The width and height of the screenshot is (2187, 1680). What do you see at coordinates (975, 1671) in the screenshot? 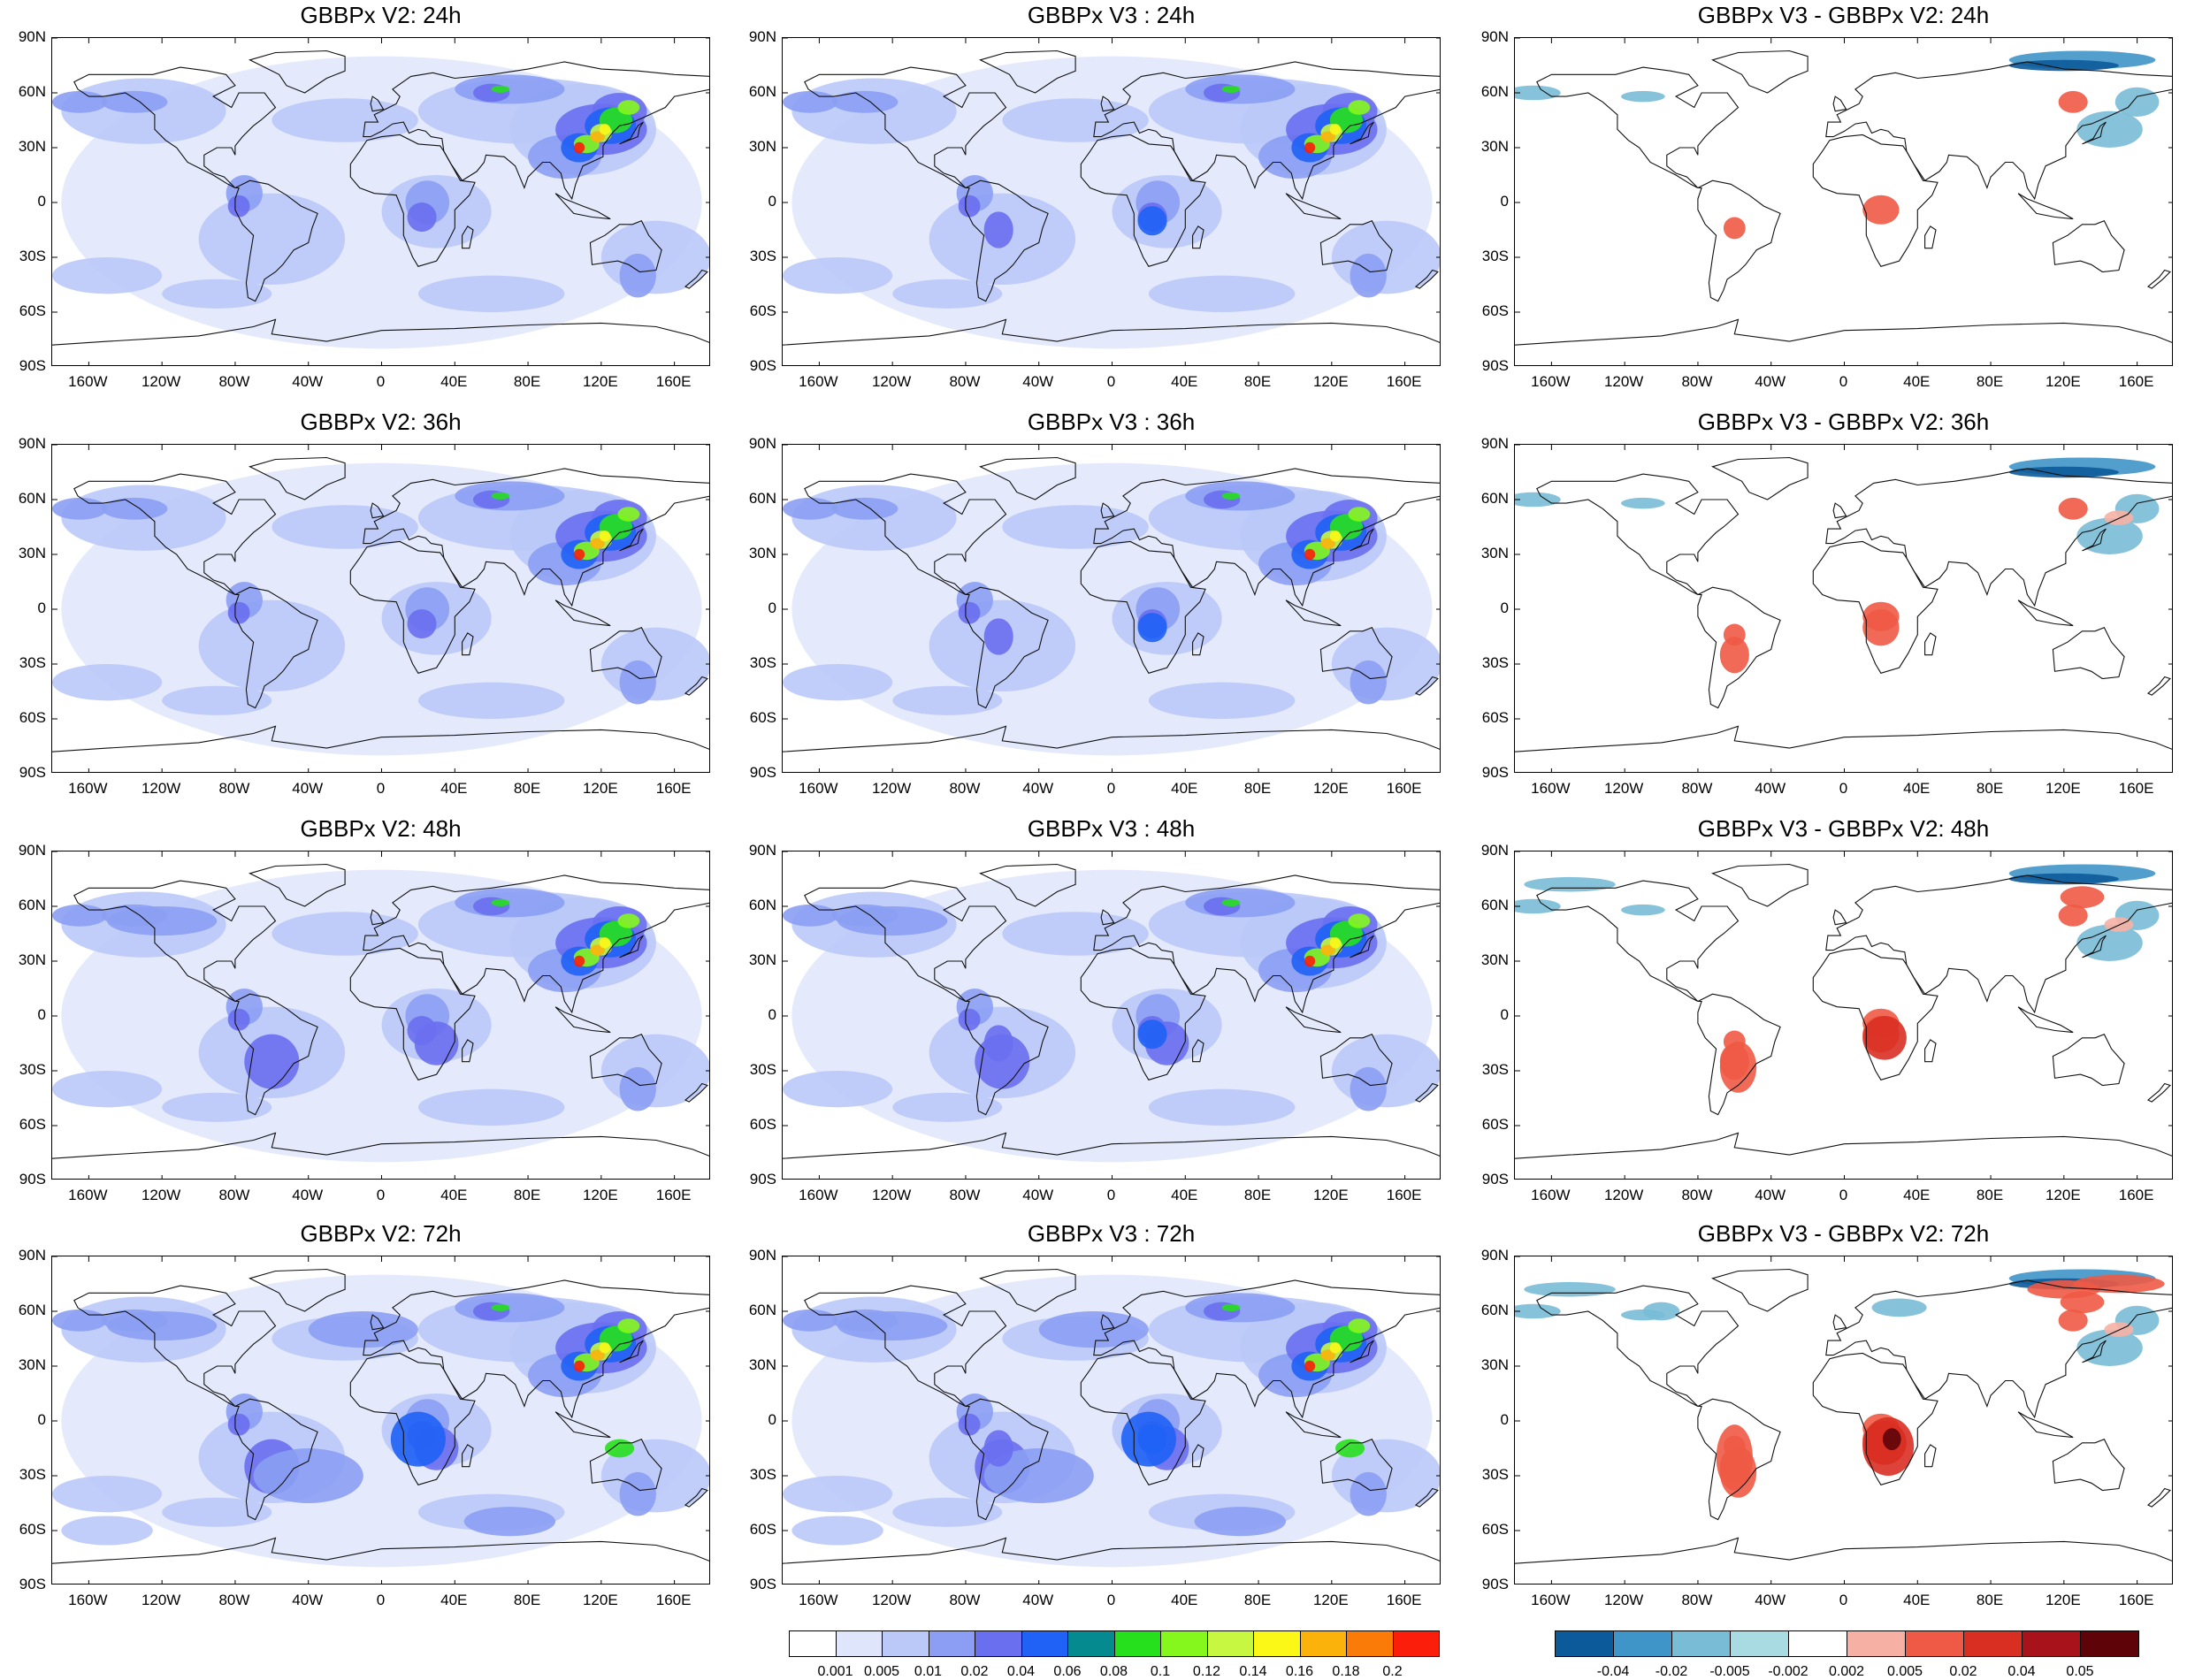
I see `colorbar-label: 0.02` at bounding box center [975, 1671].